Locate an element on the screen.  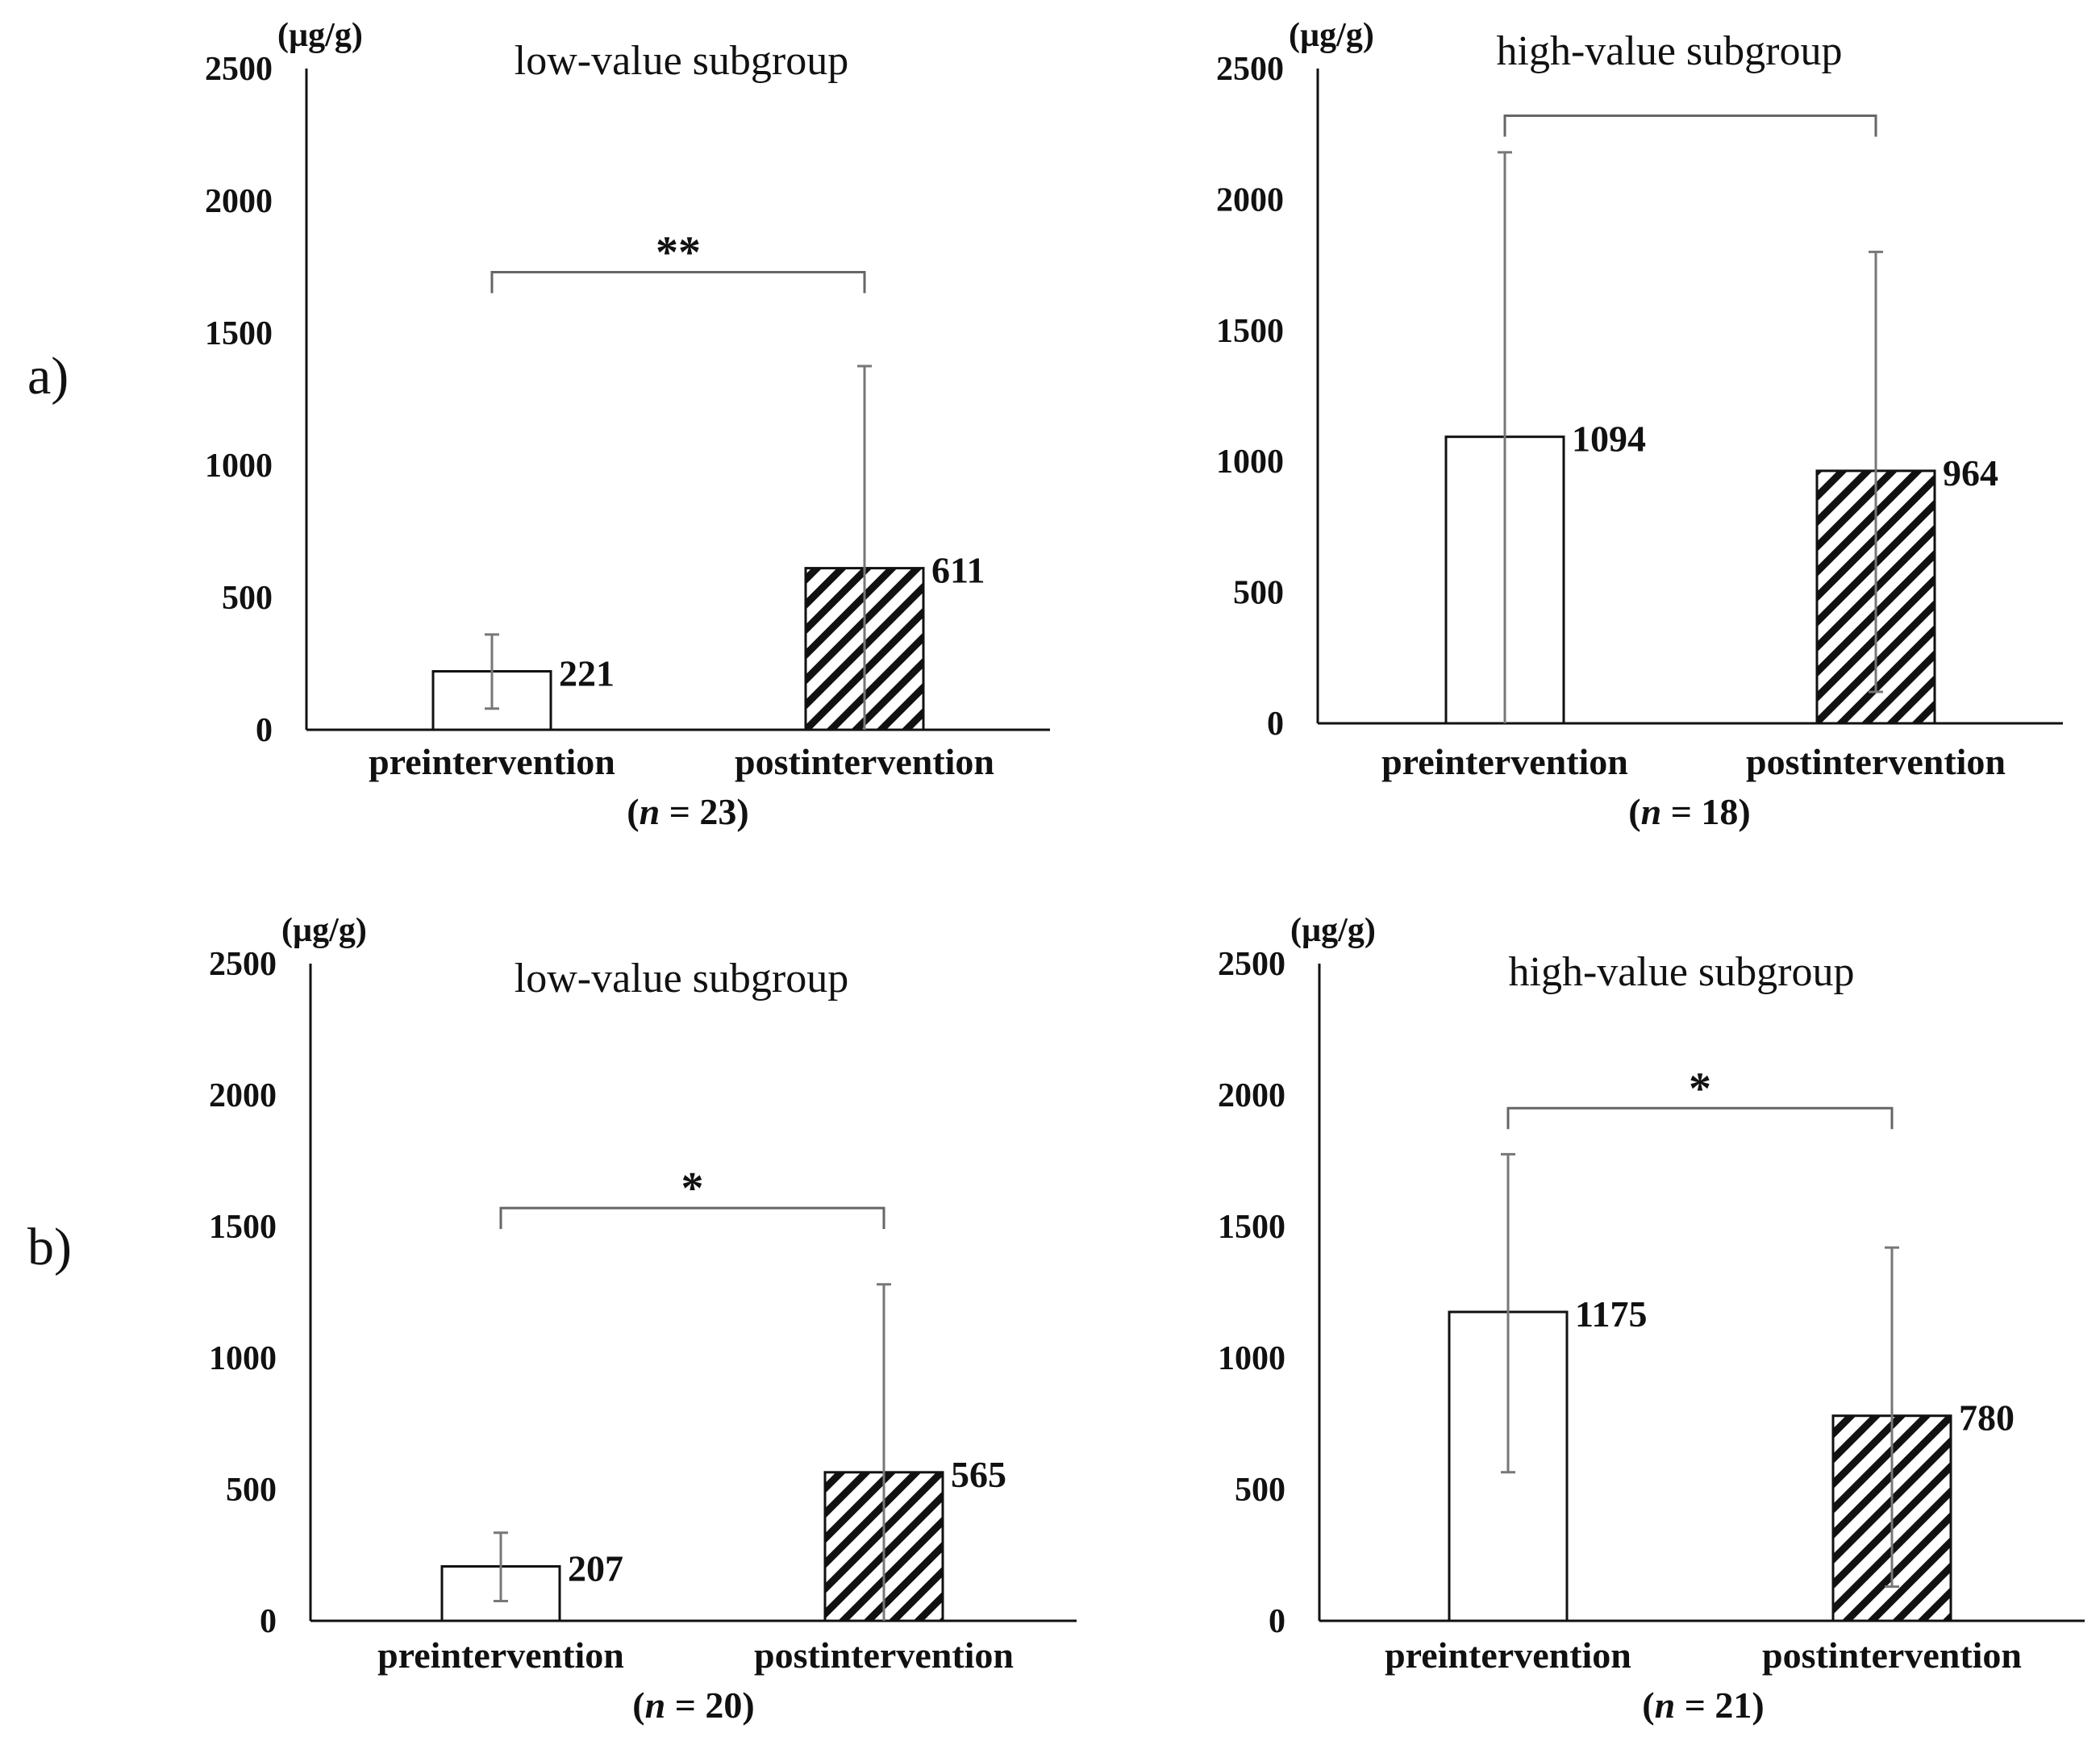
data-label: 565 is located at coordinates (978, 1475).